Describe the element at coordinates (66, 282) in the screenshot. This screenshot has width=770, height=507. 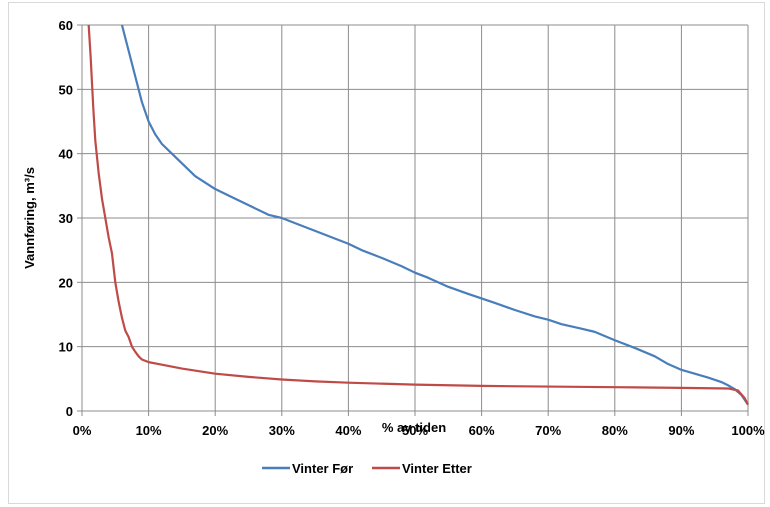
I see `y-tick-label-2: 20` at that location.